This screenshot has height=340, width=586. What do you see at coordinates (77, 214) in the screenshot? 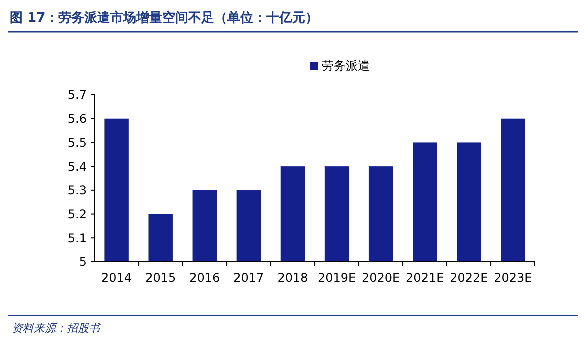
I see `y-tick-label: 5.2` at bounding box center [77, 214].